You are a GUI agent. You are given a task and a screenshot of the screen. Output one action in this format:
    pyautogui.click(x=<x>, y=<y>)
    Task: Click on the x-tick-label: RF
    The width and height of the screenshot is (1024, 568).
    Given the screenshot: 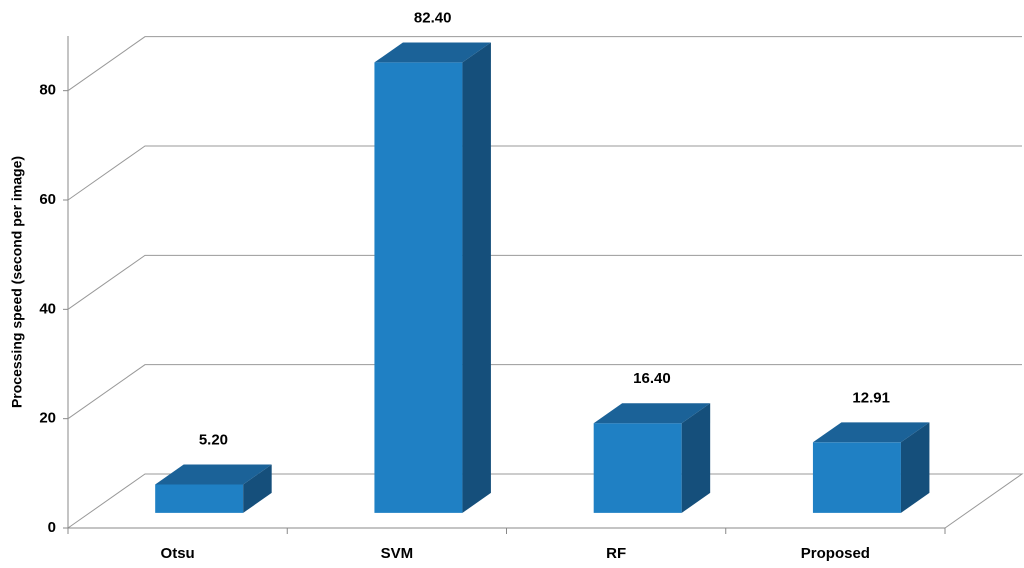 What is the action you would take?
    pyautogui.click(x=616, y=553)
    